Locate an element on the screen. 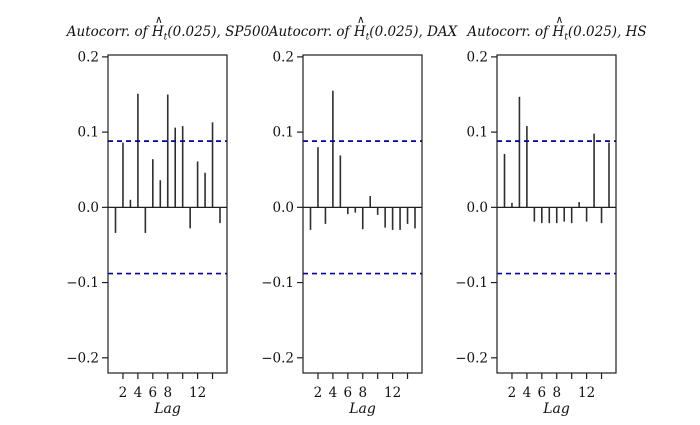 This screenshot has width=700, height=425. title-series: , HS is located at coordinates (632, 32).